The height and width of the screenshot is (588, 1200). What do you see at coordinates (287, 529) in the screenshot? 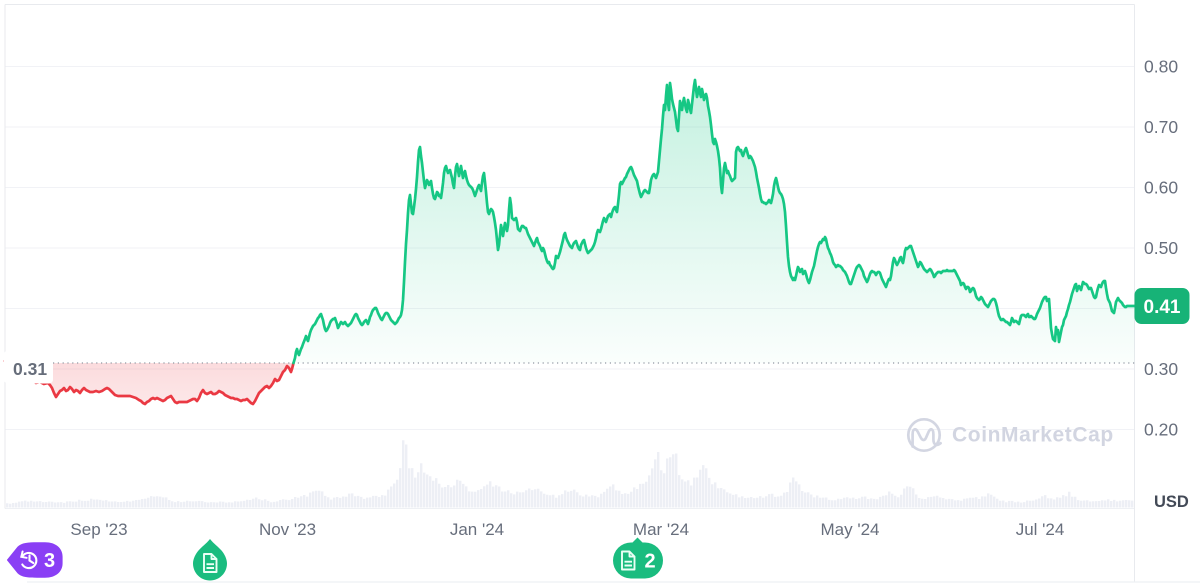
I see `svg-text: Nov '23` at bounding box center [287, 529].